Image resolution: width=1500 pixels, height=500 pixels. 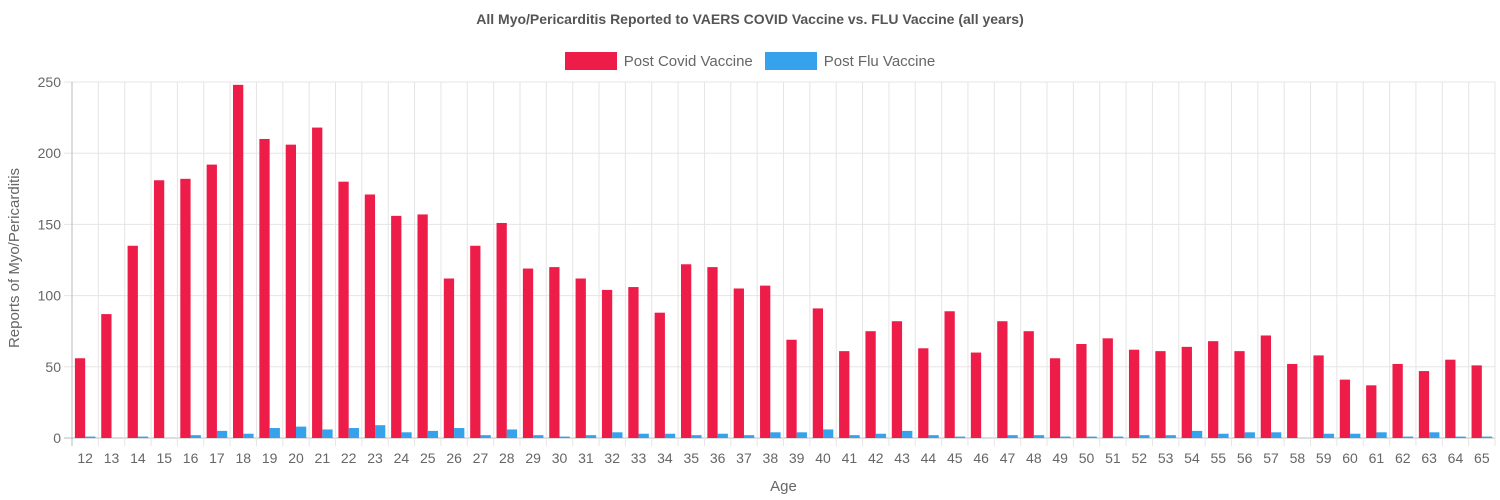 I want to click on x-axis-title: Age, so click(x=783, y=486).